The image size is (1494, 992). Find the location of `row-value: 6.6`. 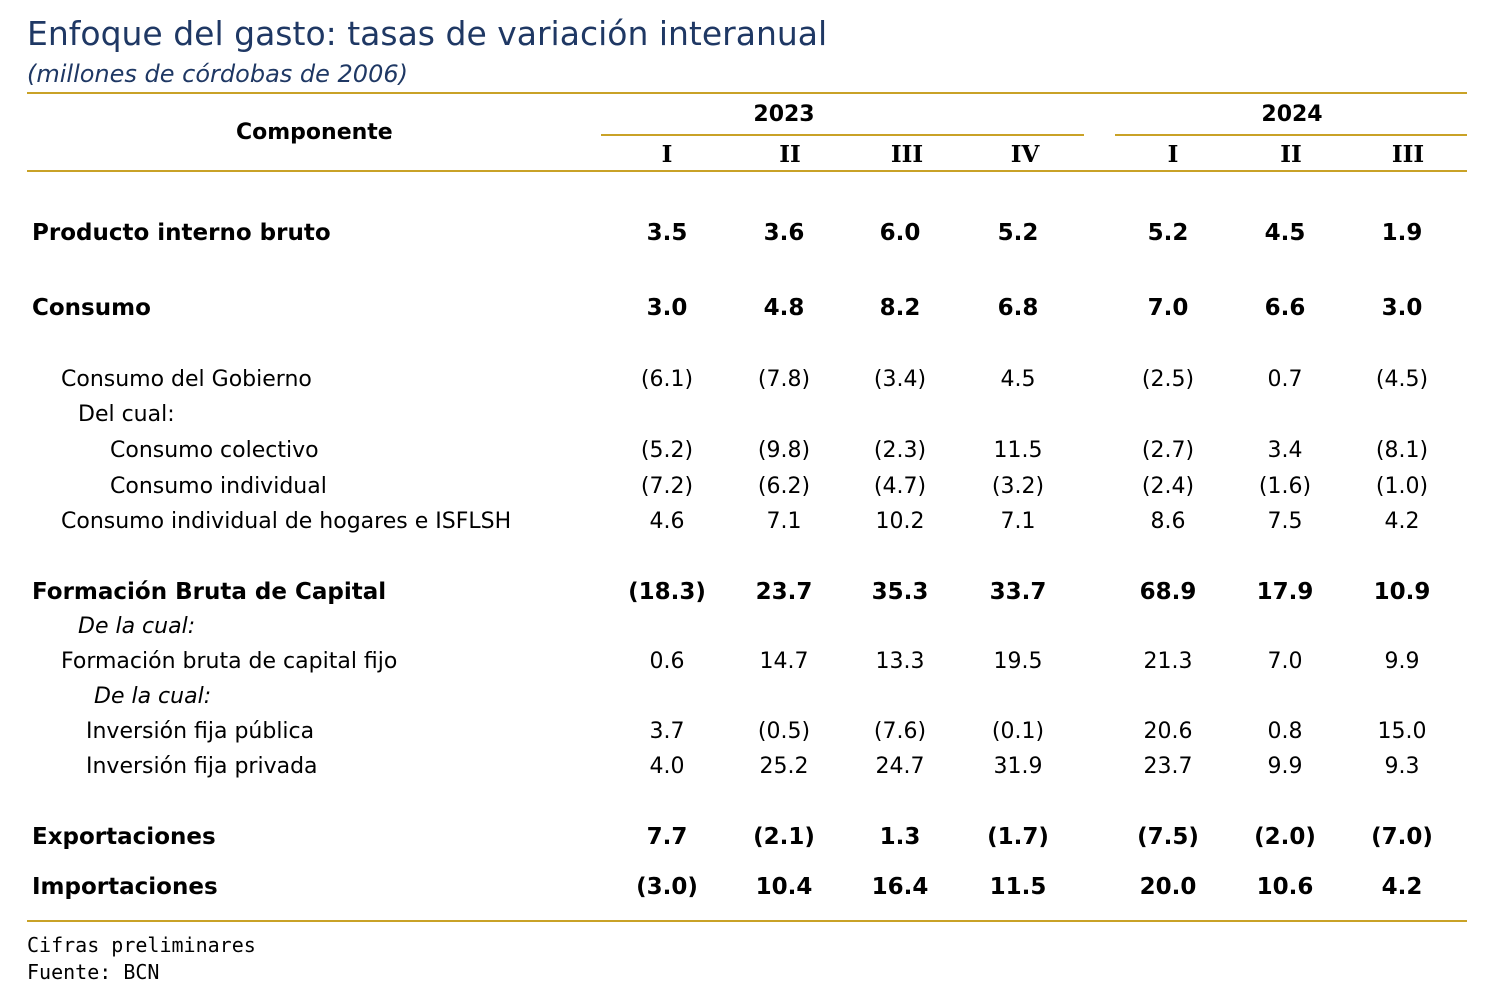

row-value: 6.6 is located at coordinates (1285, 308).